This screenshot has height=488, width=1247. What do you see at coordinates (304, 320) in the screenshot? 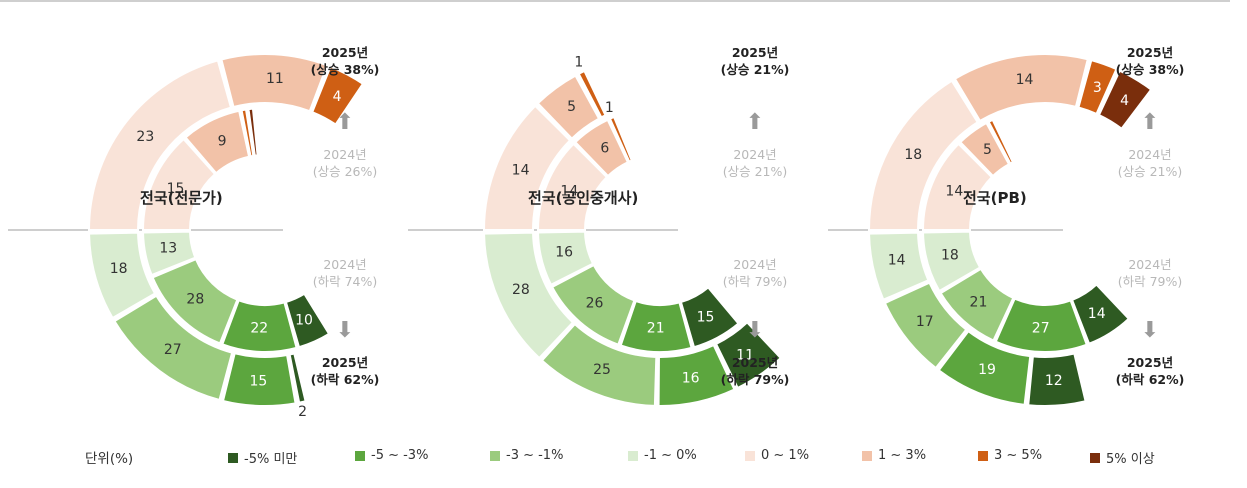
I see `segment-value-label: 10` at bounding box center [304, 320].